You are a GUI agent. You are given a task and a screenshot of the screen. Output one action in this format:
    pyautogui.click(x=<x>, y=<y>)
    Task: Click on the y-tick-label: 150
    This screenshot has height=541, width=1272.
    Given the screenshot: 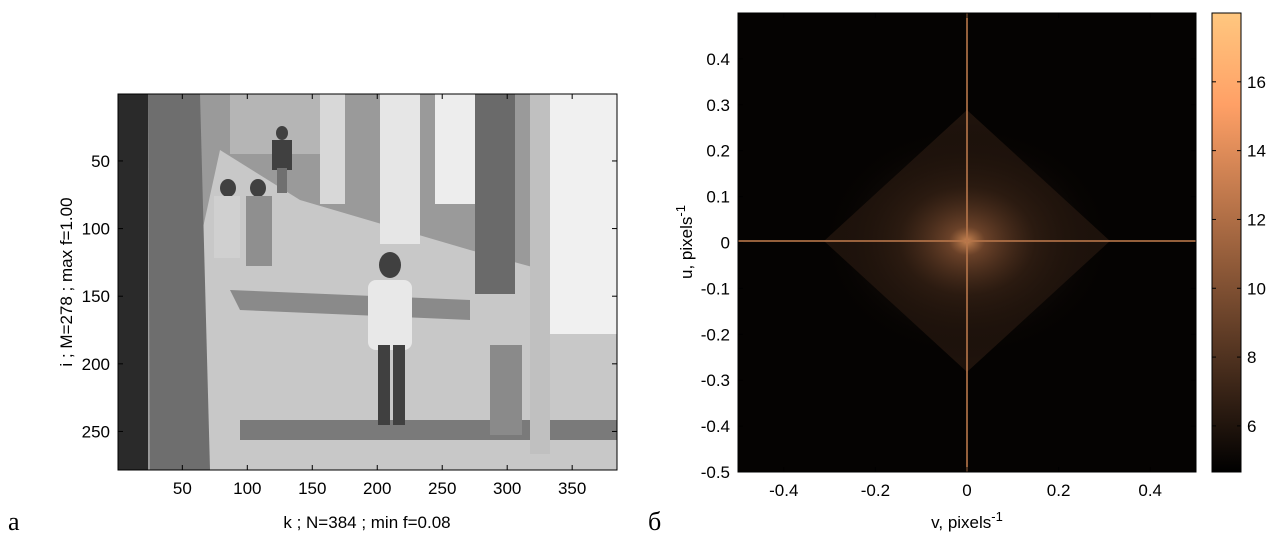 What is the action you would take?
    pyautogui.click(x=96, y=296)
    